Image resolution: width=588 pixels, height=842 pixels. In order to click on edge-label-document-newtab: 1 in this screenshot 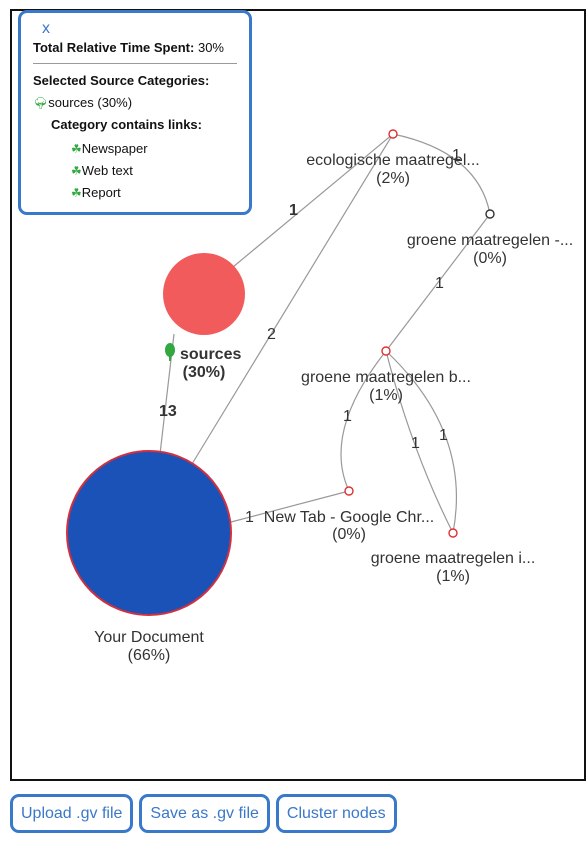, I will do `click(249, 517)`.